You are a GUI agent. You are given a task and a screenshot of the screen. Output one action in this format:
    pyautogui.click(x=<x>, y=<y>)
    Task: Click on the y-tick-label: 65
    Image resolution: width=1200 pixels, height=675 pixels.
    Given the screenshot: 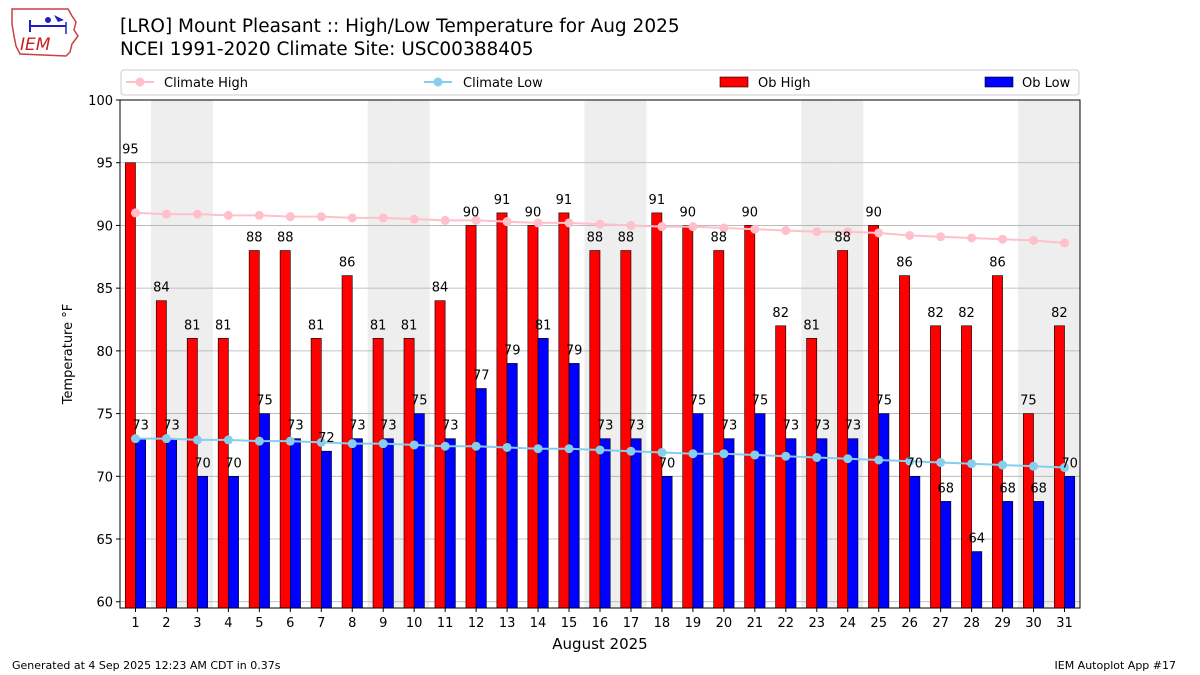 What is the action you would take?
    pyautogui.click(x=104, y=540)
    